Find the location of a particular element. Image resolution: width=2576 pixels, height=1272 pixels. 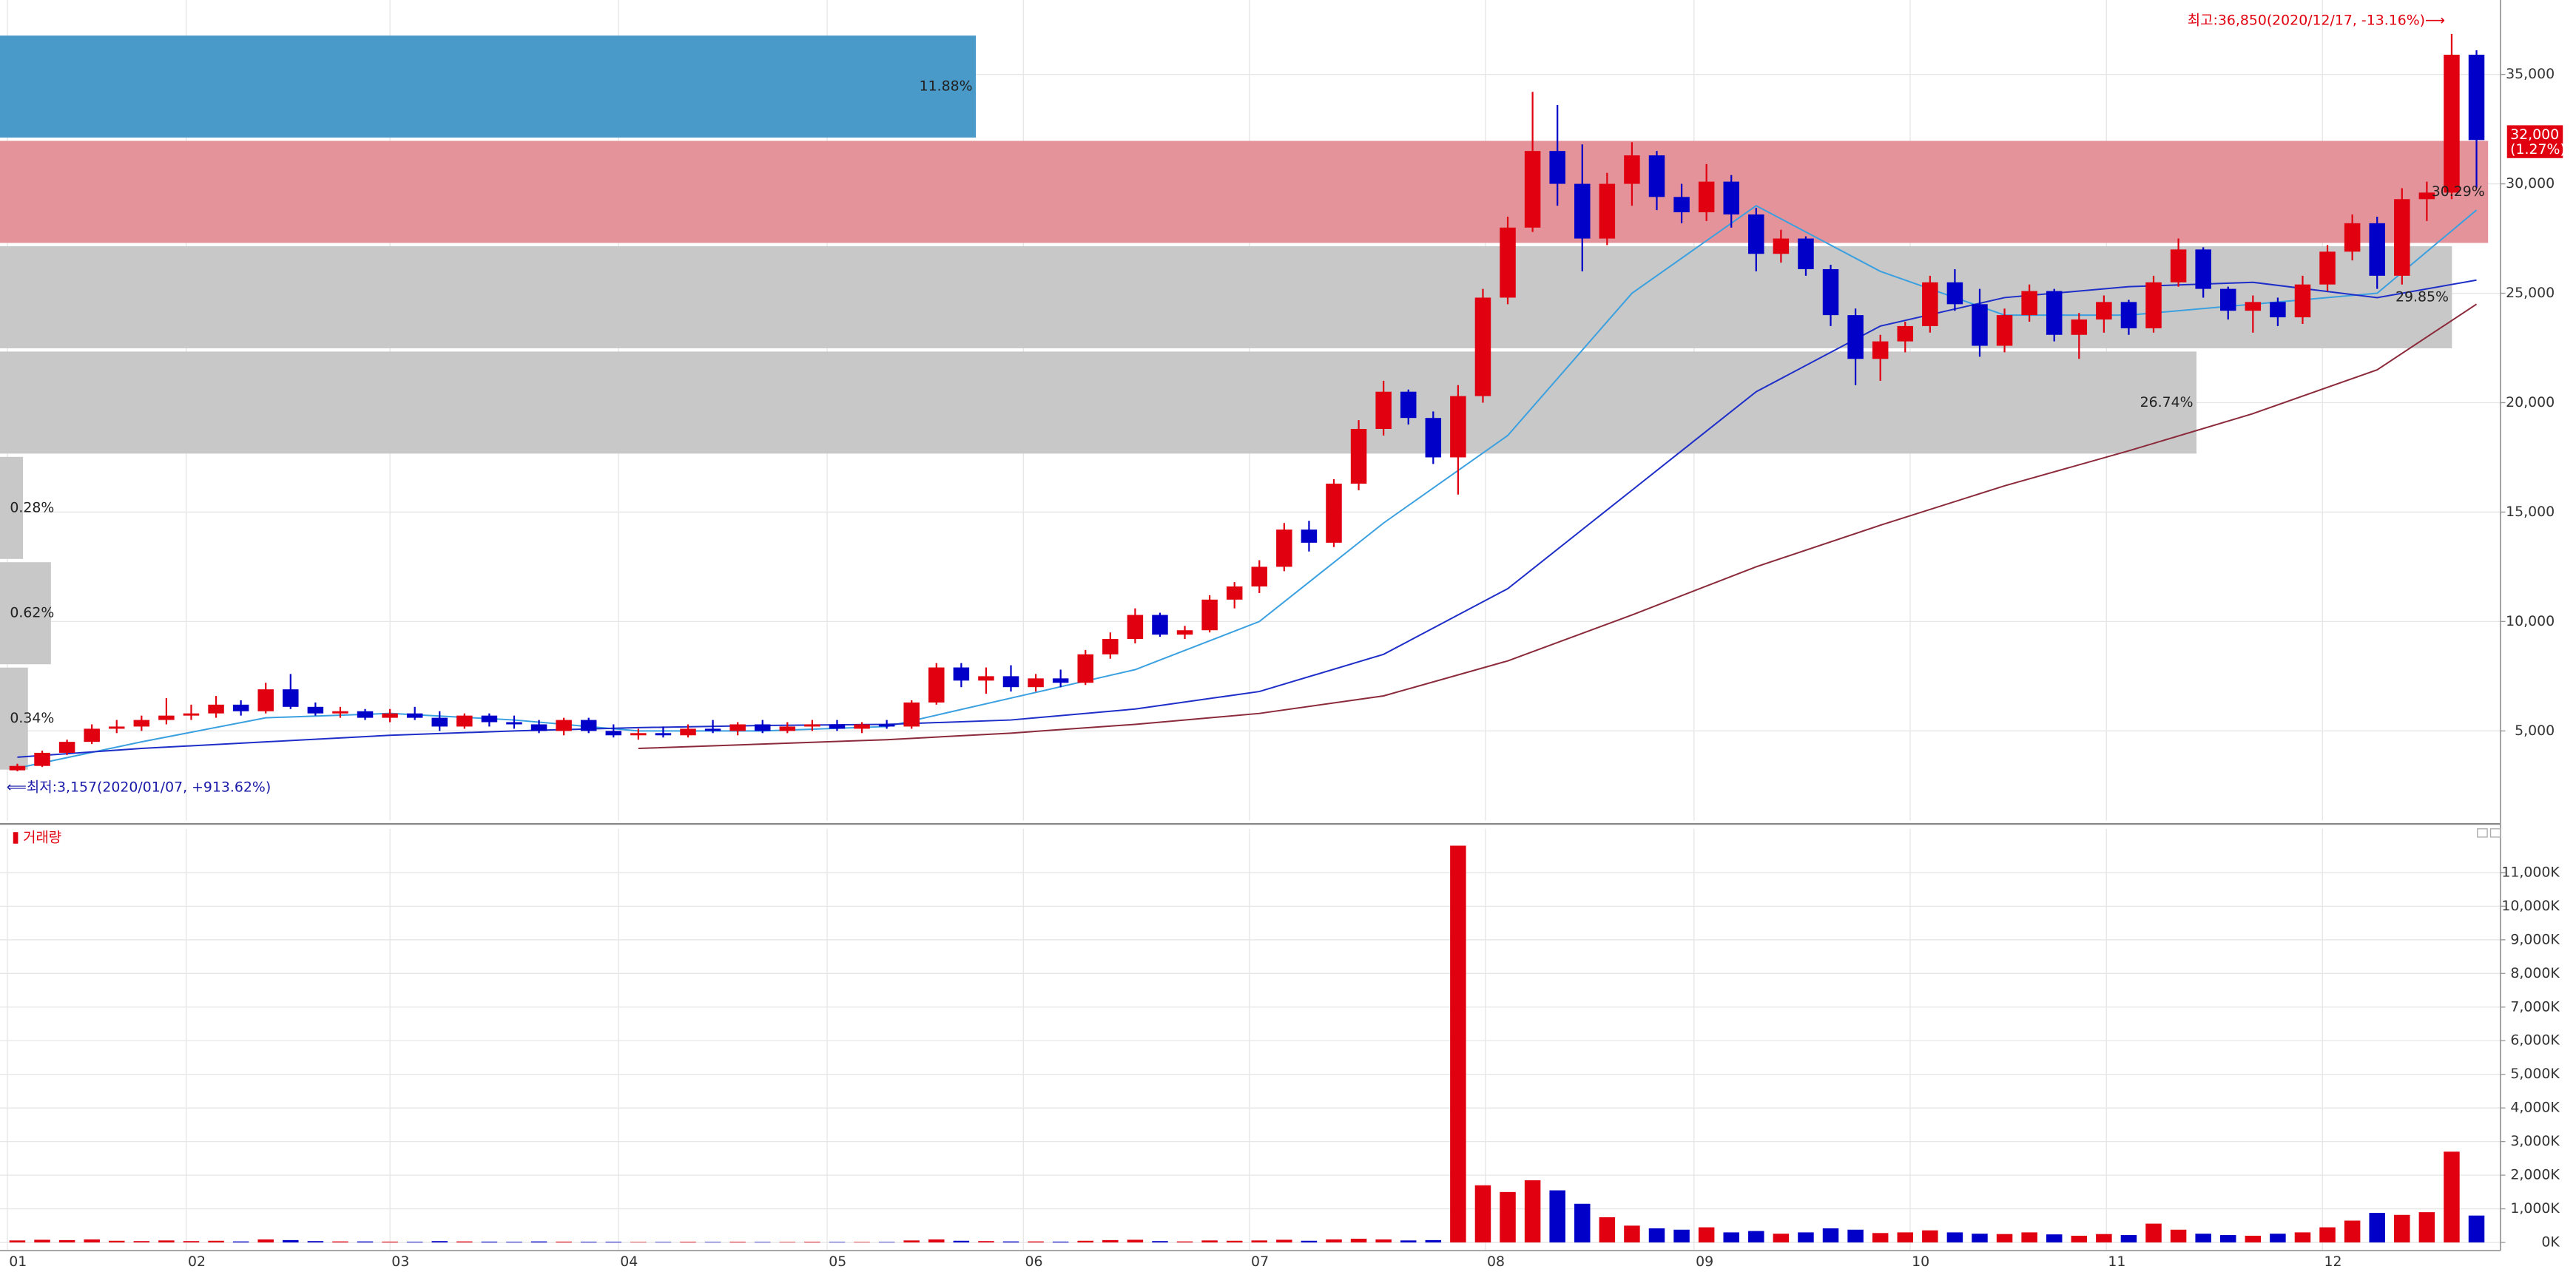

y-tick-label: 3,000K is located at coordinates (2535, 1141).